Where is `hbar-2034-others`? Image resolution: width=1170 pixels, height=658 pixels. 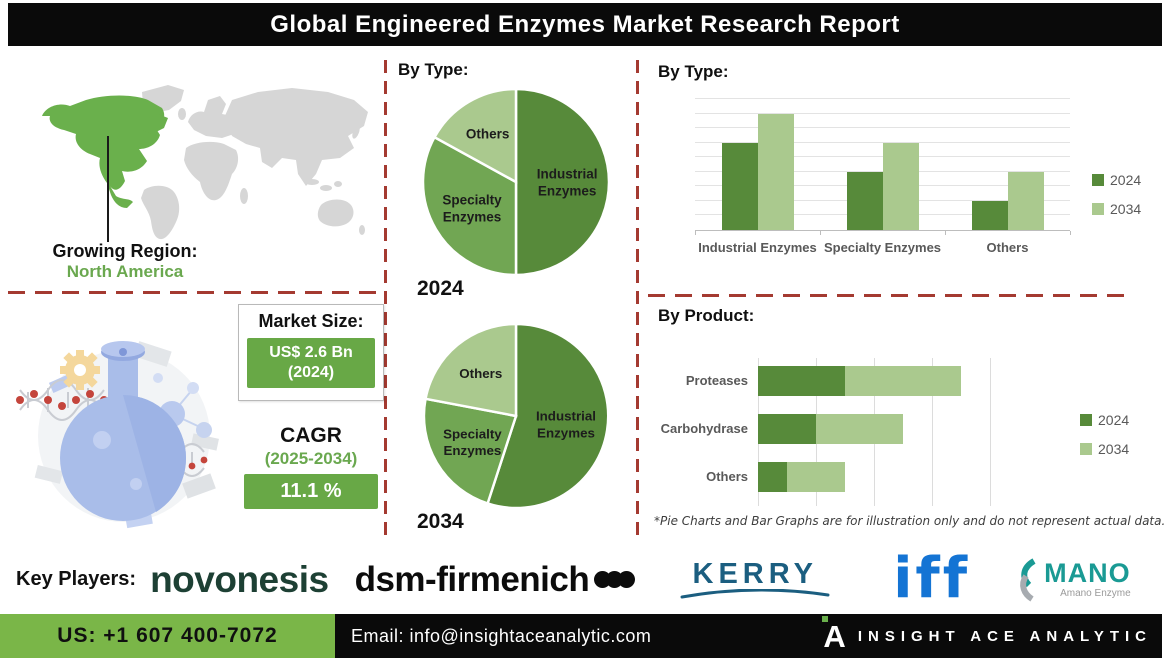 hbar-2034-others is located at coordinates (816, 477).